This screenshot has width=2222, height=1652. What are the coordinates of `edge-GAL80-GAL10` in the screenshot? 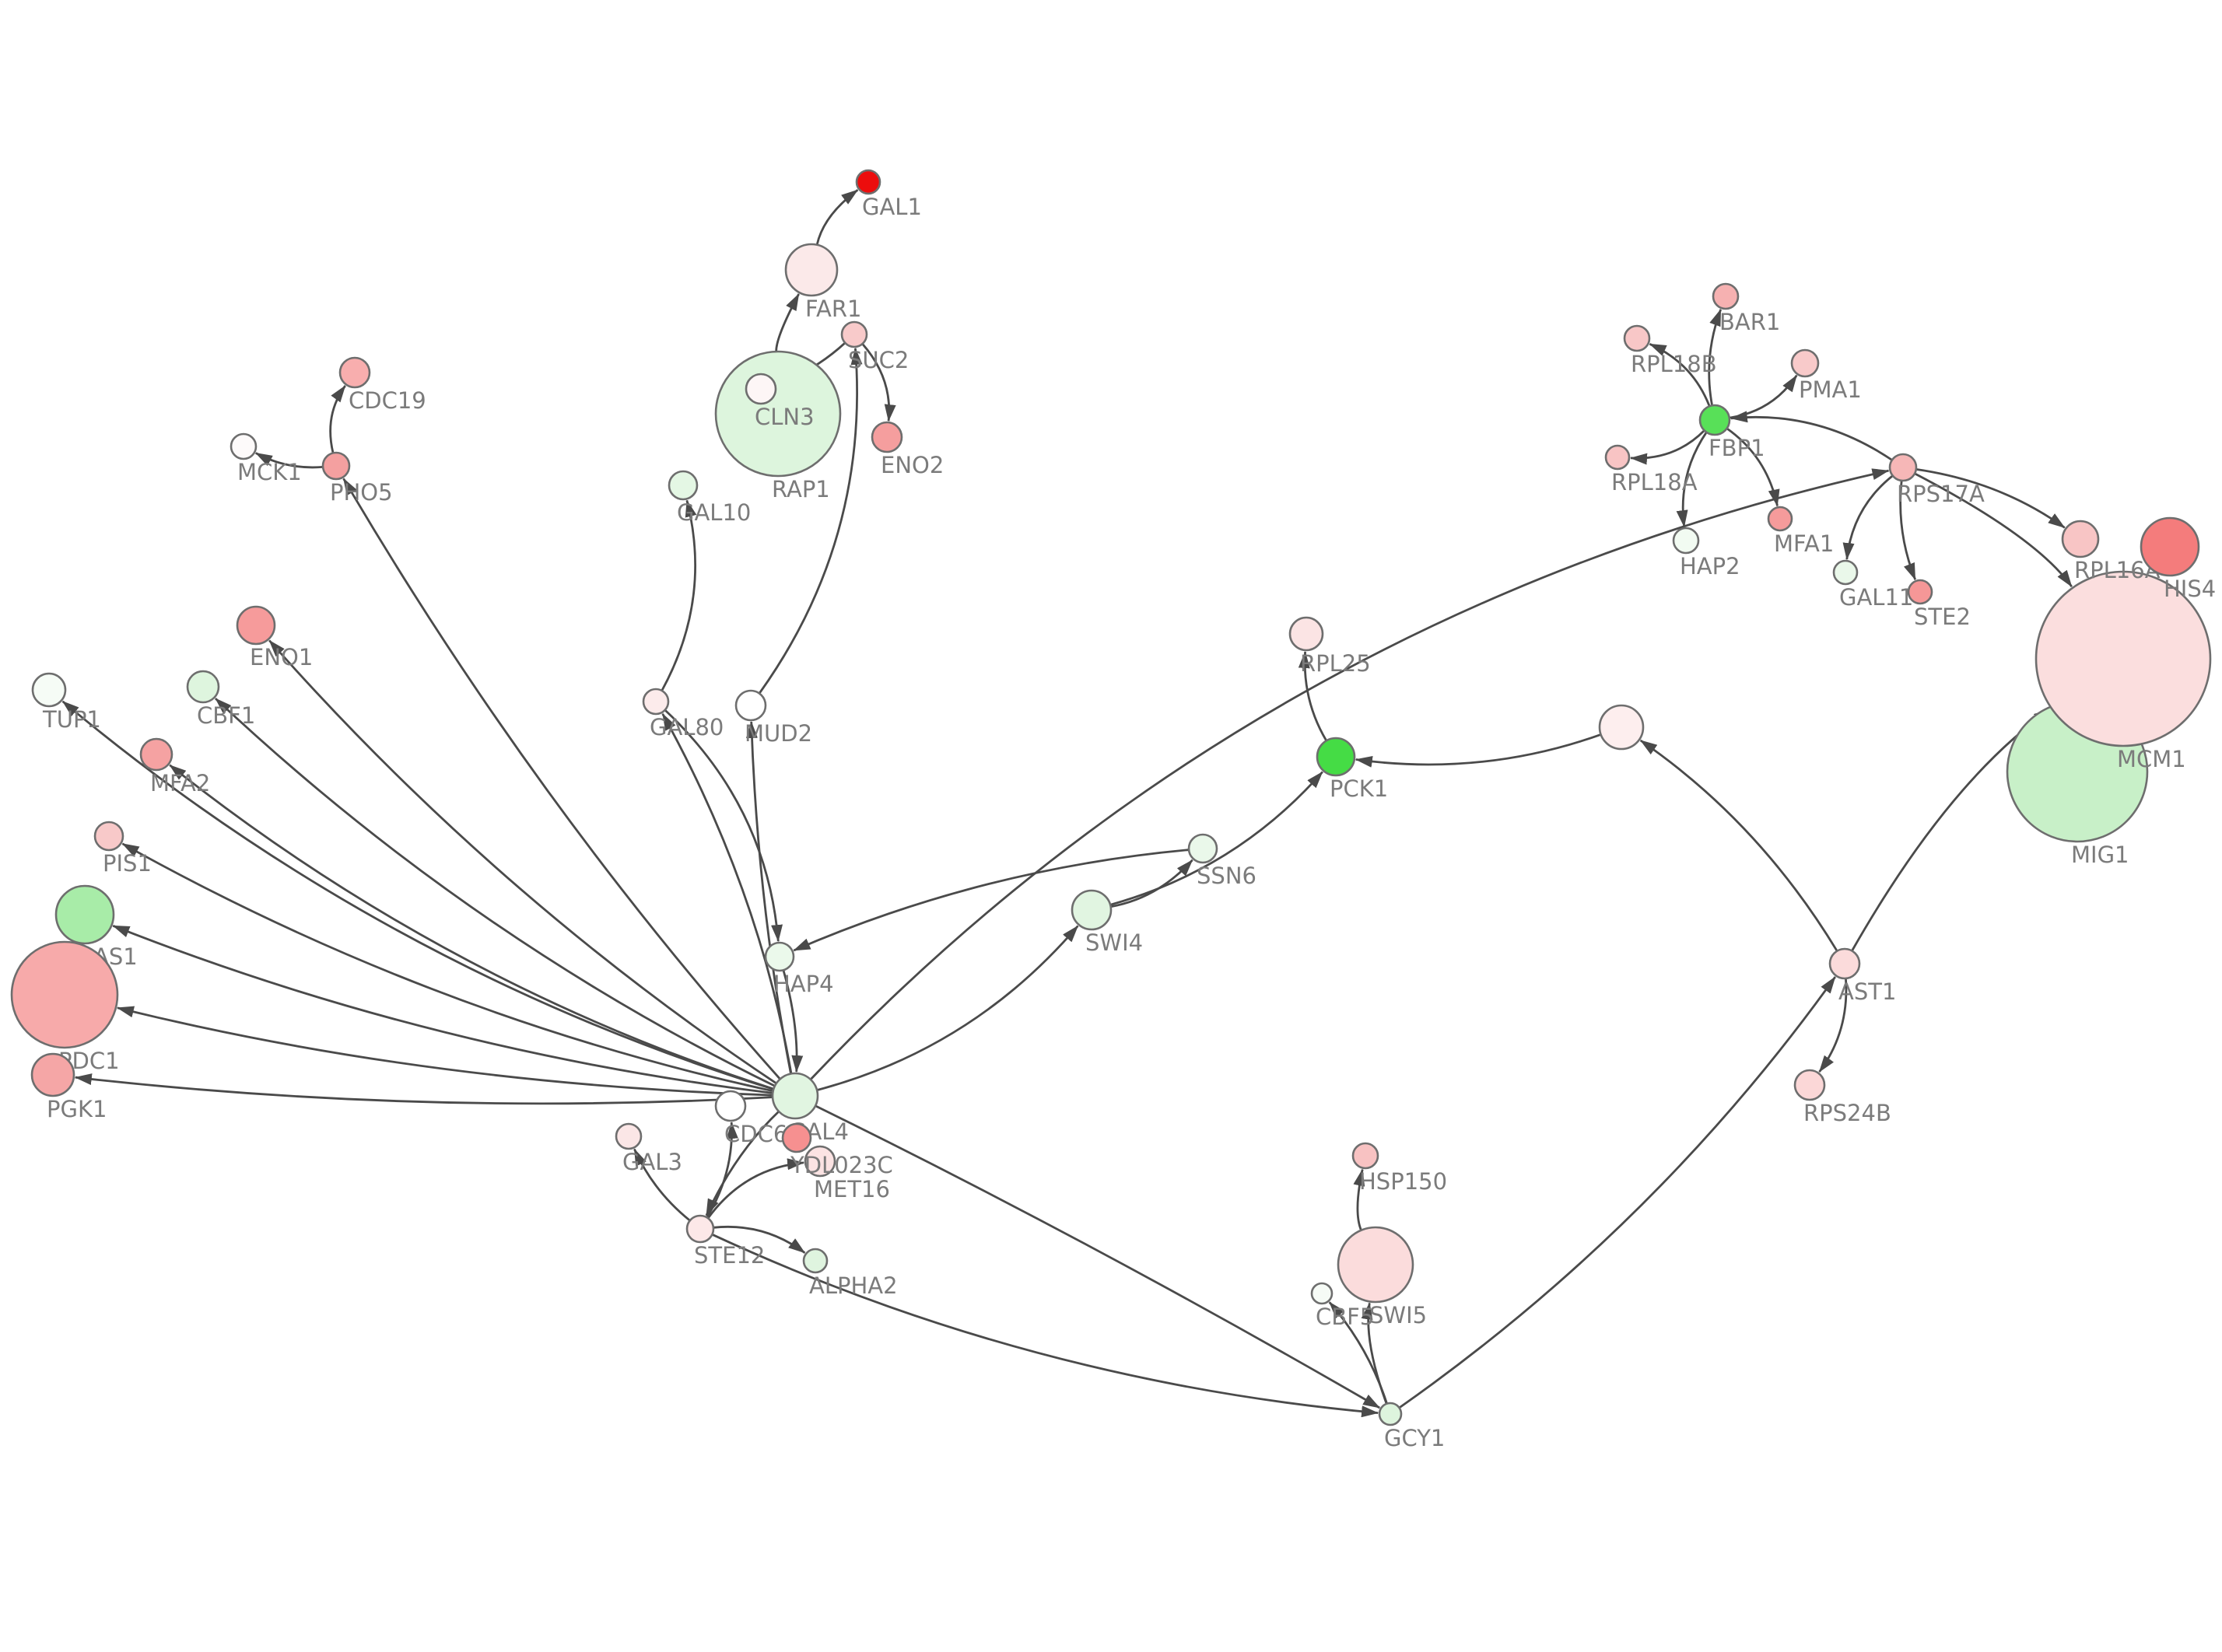 It's located at (679, 595).